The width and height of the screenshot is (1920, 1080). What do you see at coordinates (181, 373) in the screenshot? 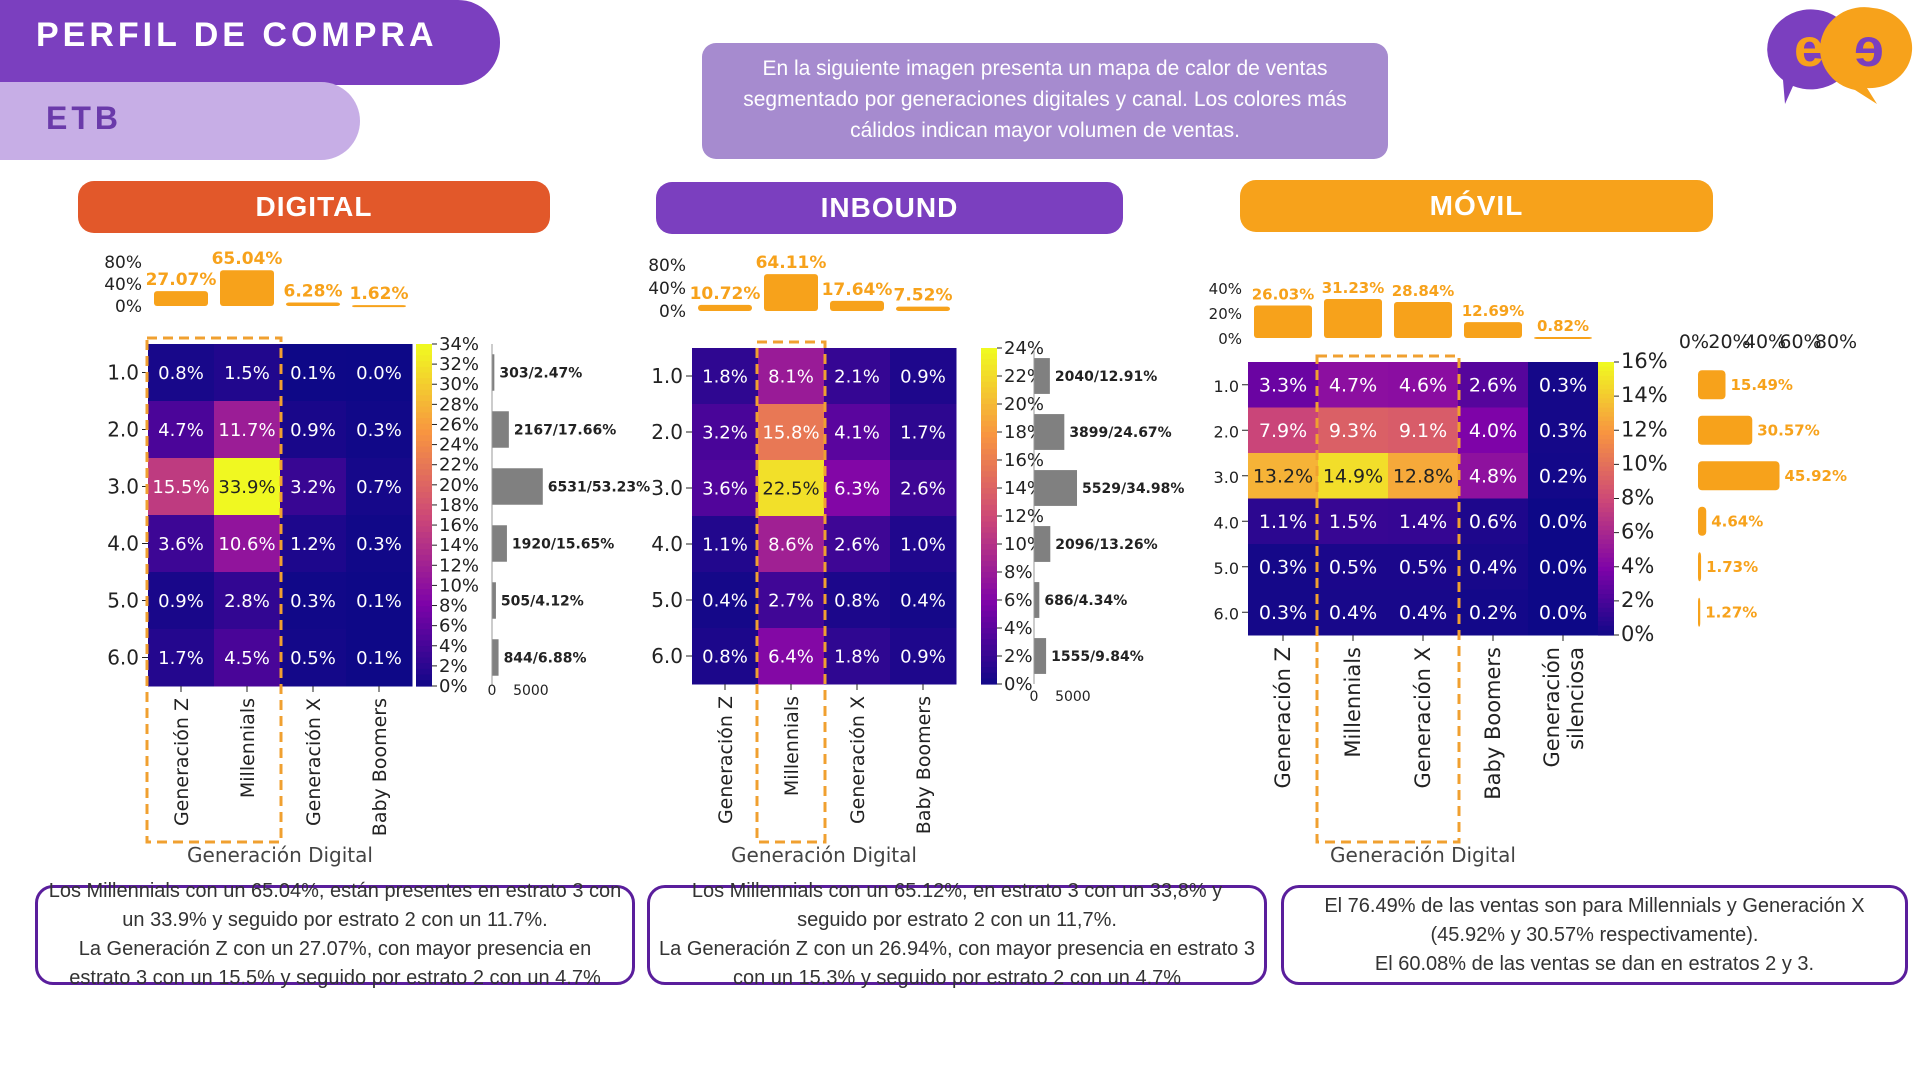
I see `heatmap-cell-label-0-0-0: 0.8%` at bounding box center [181, 373].